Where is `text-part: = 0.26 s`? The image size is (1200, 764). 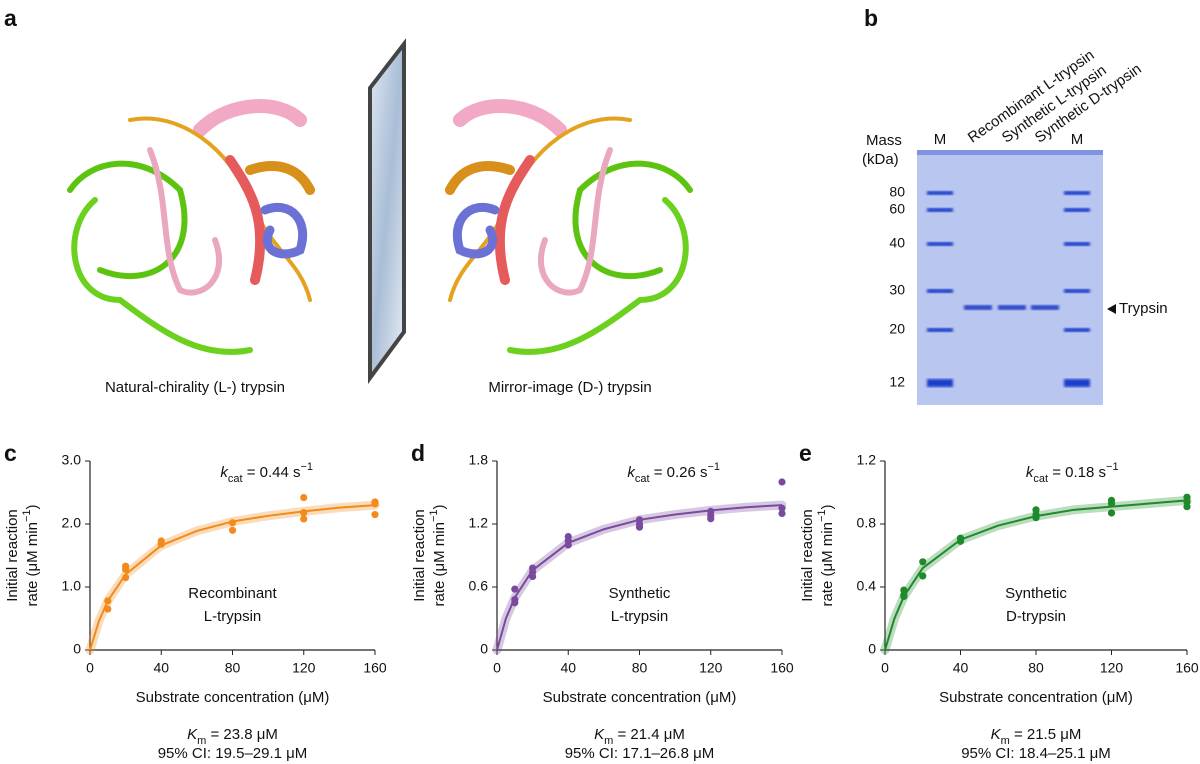
text-part: = 0.26 s is located at coordinates (679, 472).